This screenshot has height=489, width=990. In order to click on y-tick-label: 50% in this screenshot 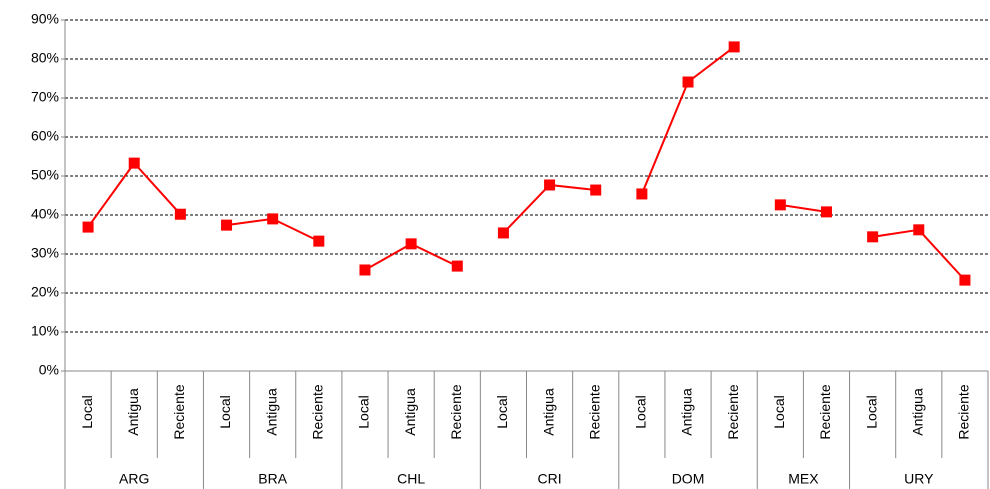, I will do `click(45, 175)`.